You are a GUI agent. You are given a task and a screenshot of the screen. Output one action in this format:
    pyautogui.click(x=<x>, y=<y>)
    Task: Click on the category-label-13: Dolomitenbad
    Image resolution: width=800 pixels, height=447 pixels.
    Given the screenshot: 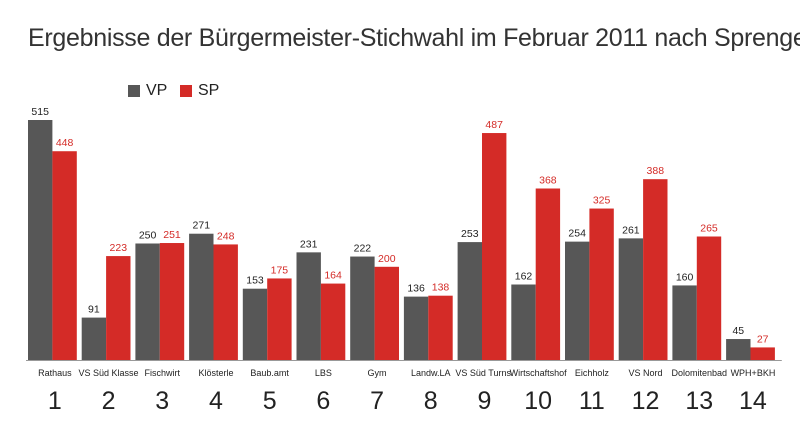 What is the action you would take?
    pyautogui.click(x=699, y=373)
    